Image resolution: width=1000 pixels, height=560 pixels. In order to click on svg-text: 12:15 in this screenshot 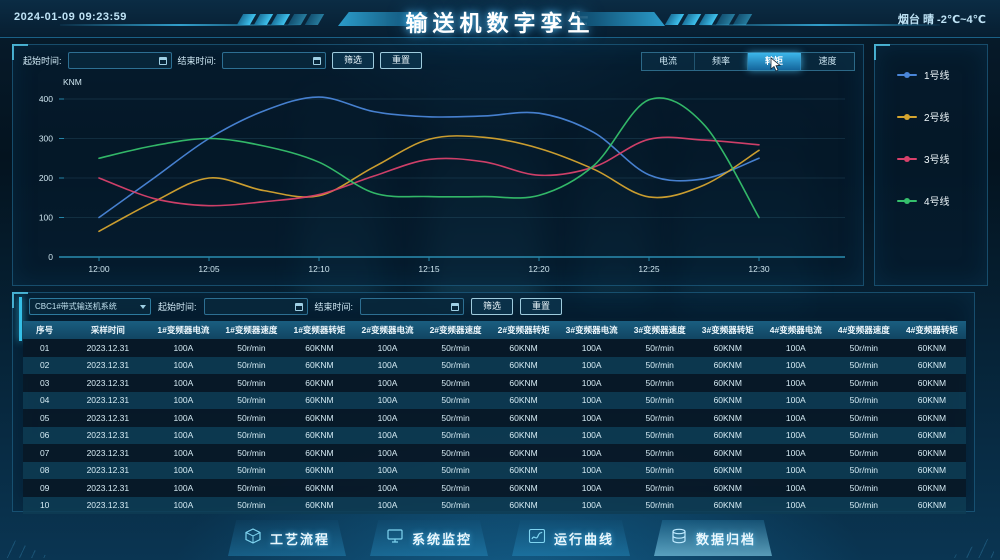, I will do `click(429, 269)`.